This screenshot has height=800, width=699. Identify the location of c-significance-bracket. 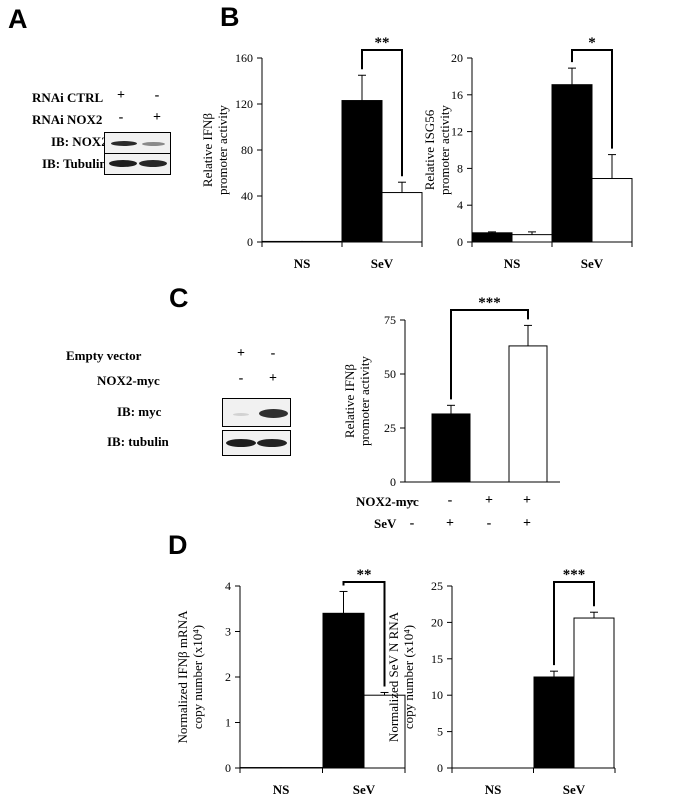
(489, 354).